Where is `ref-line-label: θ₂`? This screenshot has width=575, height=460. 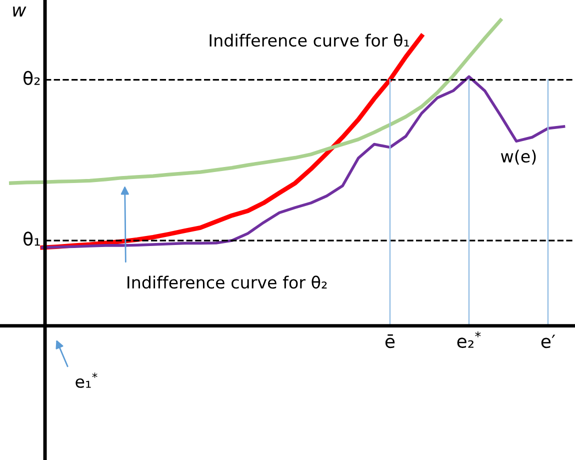
ref-line-label: θ₂ is located at coordinates (32, 77).